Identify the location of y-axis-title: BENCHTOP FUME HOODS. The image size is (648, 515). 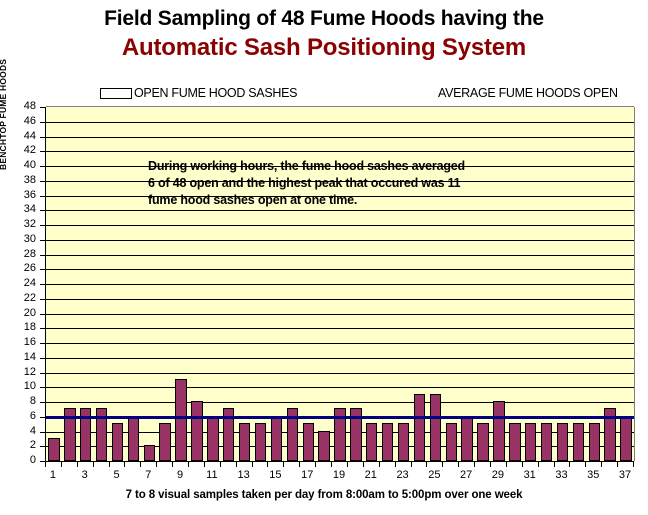
(4, 114).